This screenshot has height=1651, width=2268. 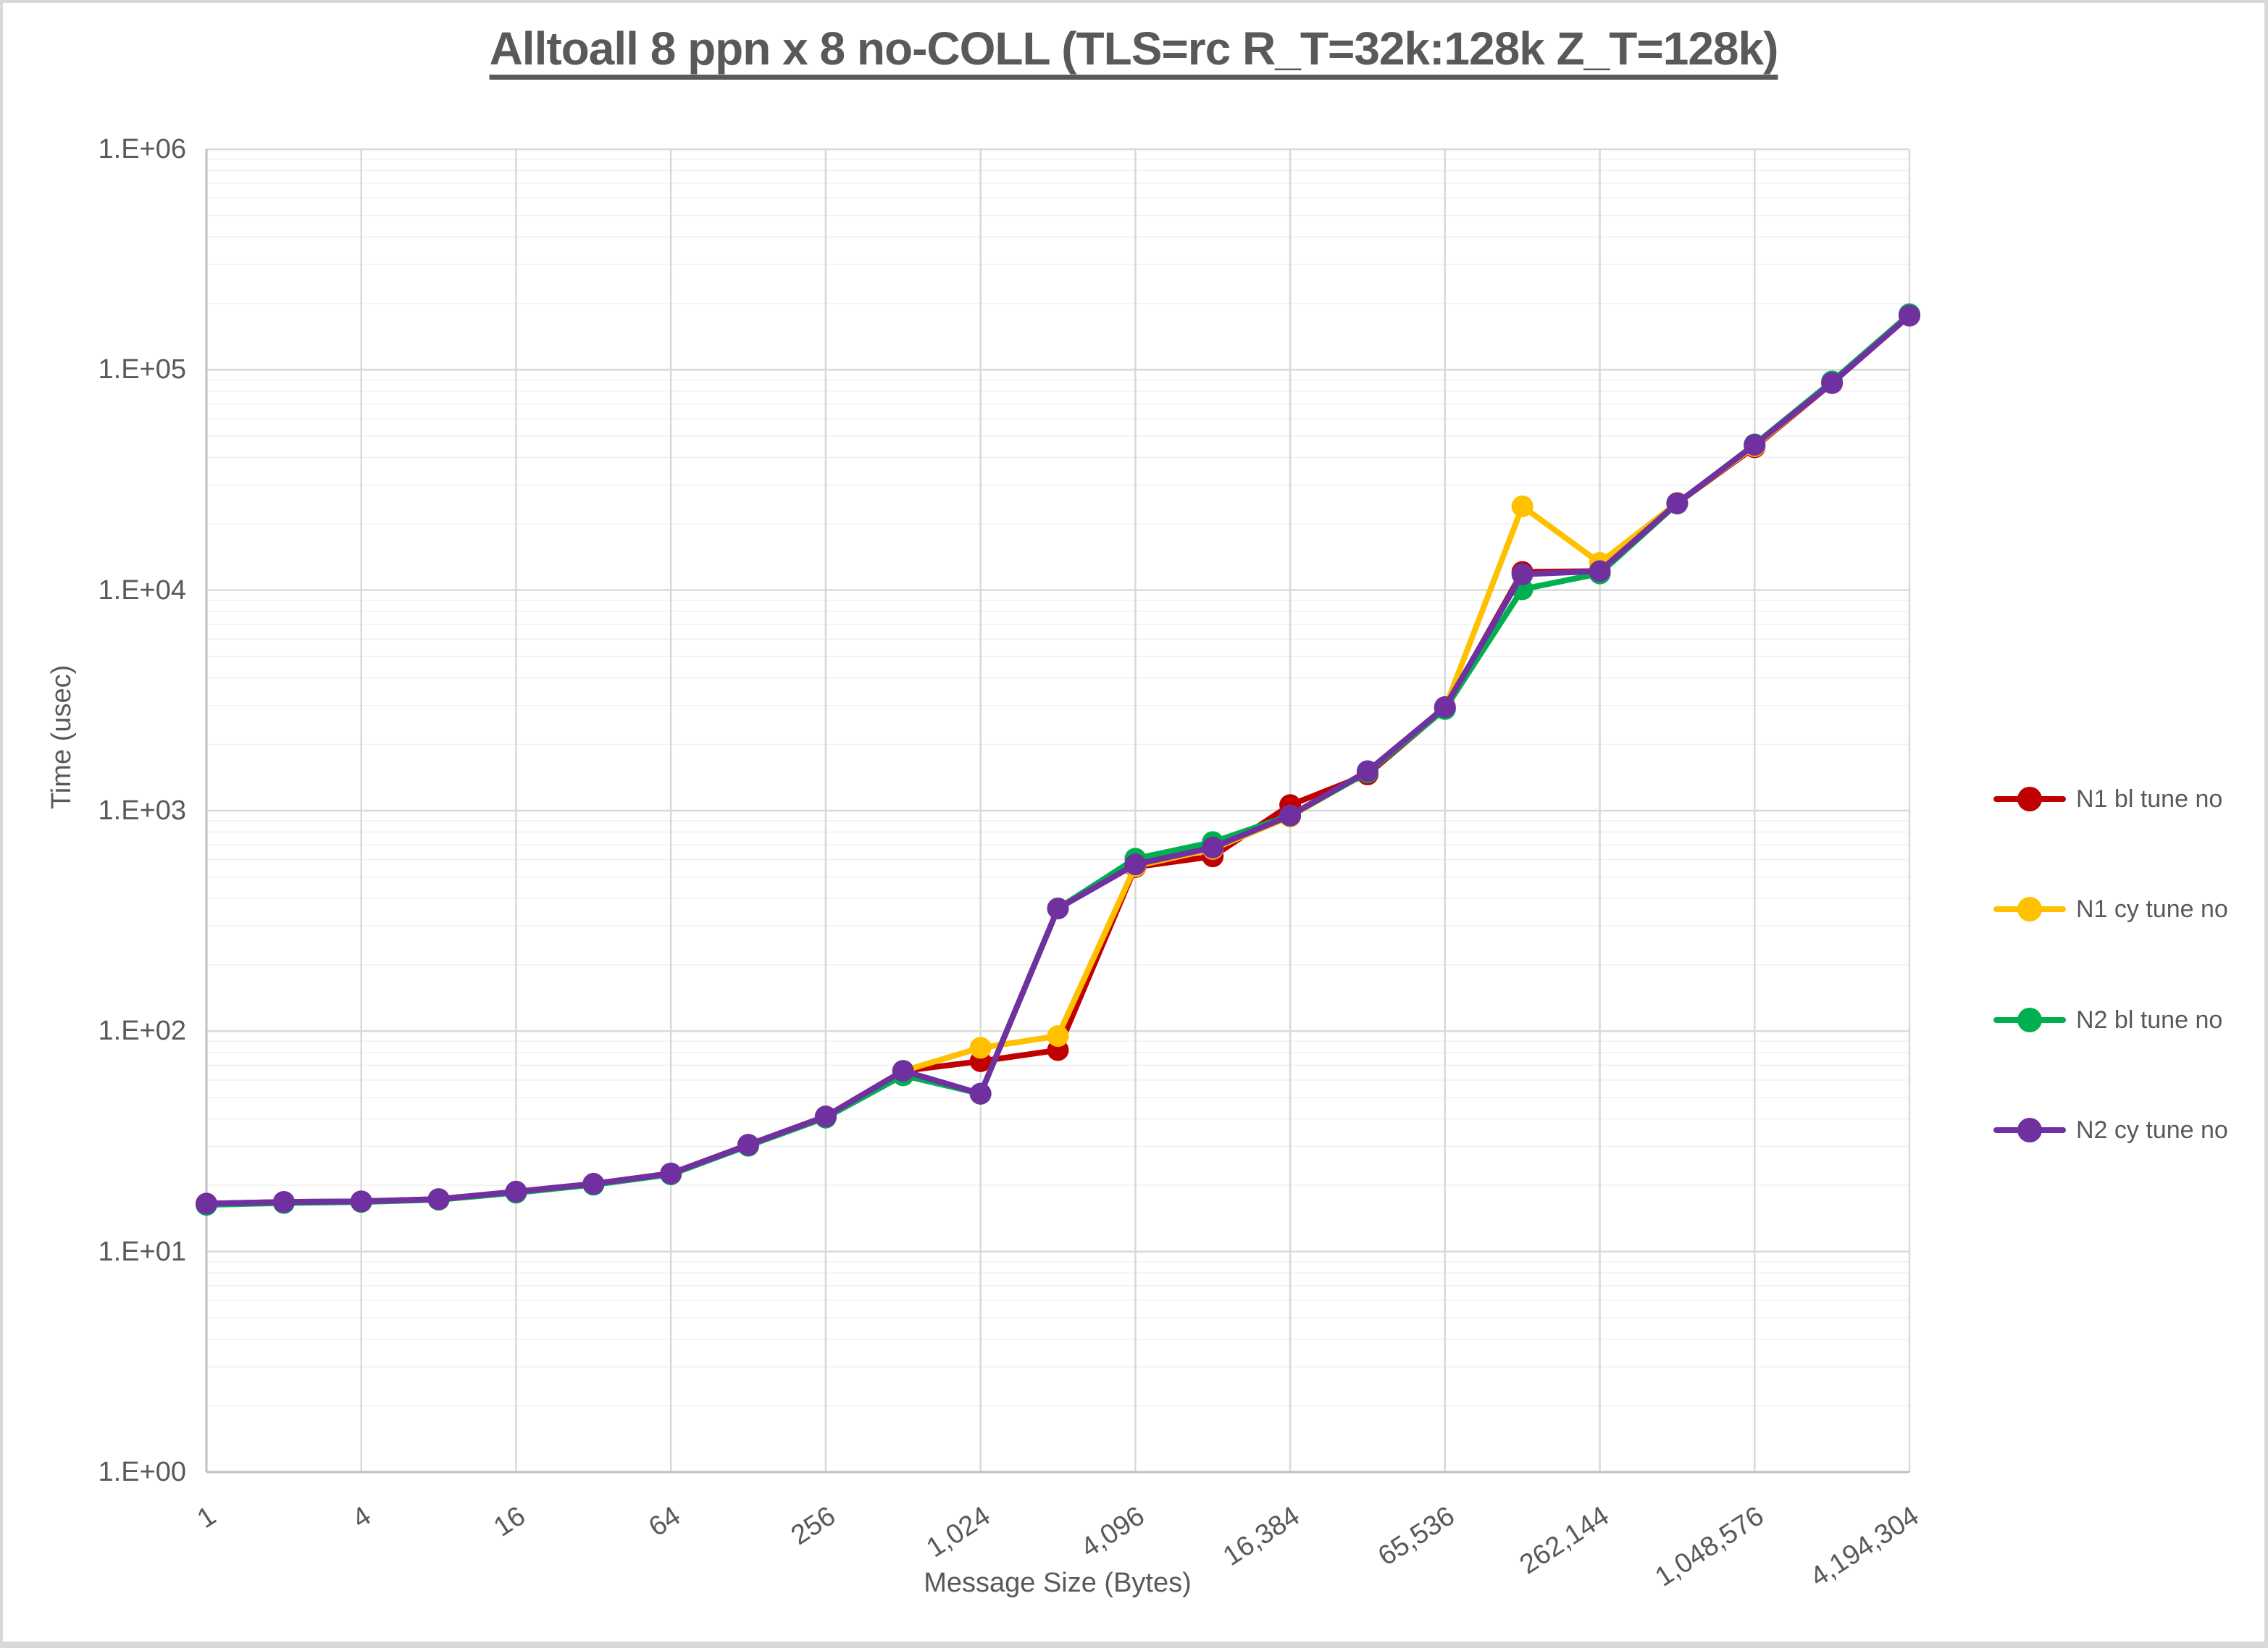 What do you see at coordinates (1058, 1583) in the screenshot?
I see `x-axis-title: Message Size (Bytes)` at bounding box center [1058, 1583].